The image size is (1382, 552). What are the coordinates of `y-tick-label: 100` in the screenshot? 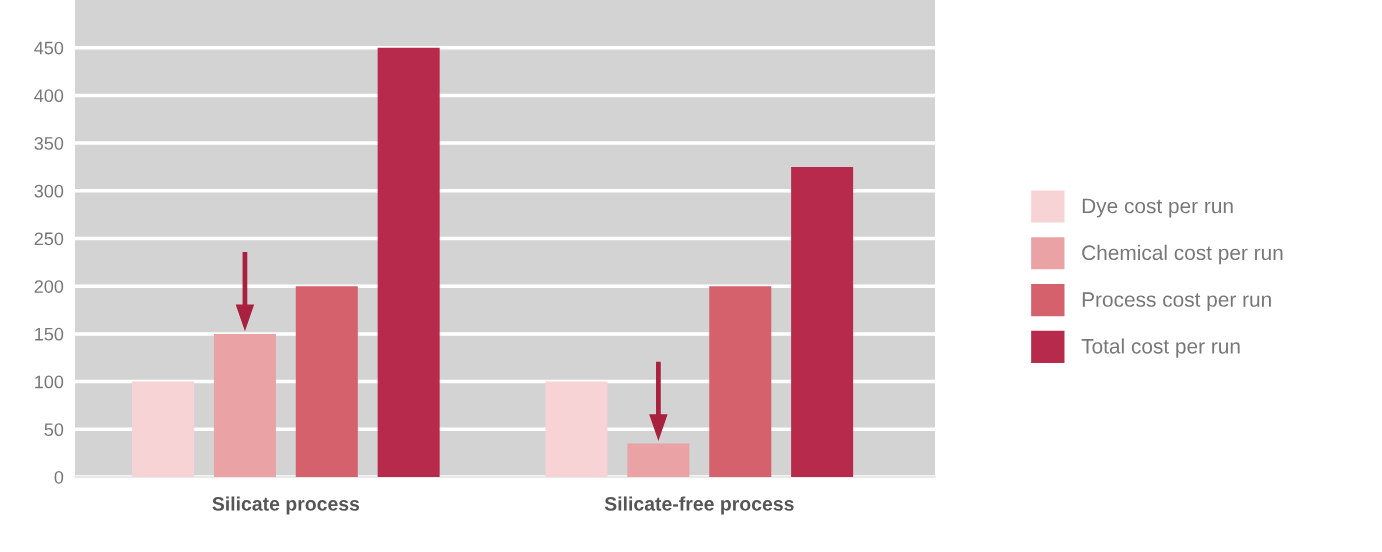 It's located at (49, 382).